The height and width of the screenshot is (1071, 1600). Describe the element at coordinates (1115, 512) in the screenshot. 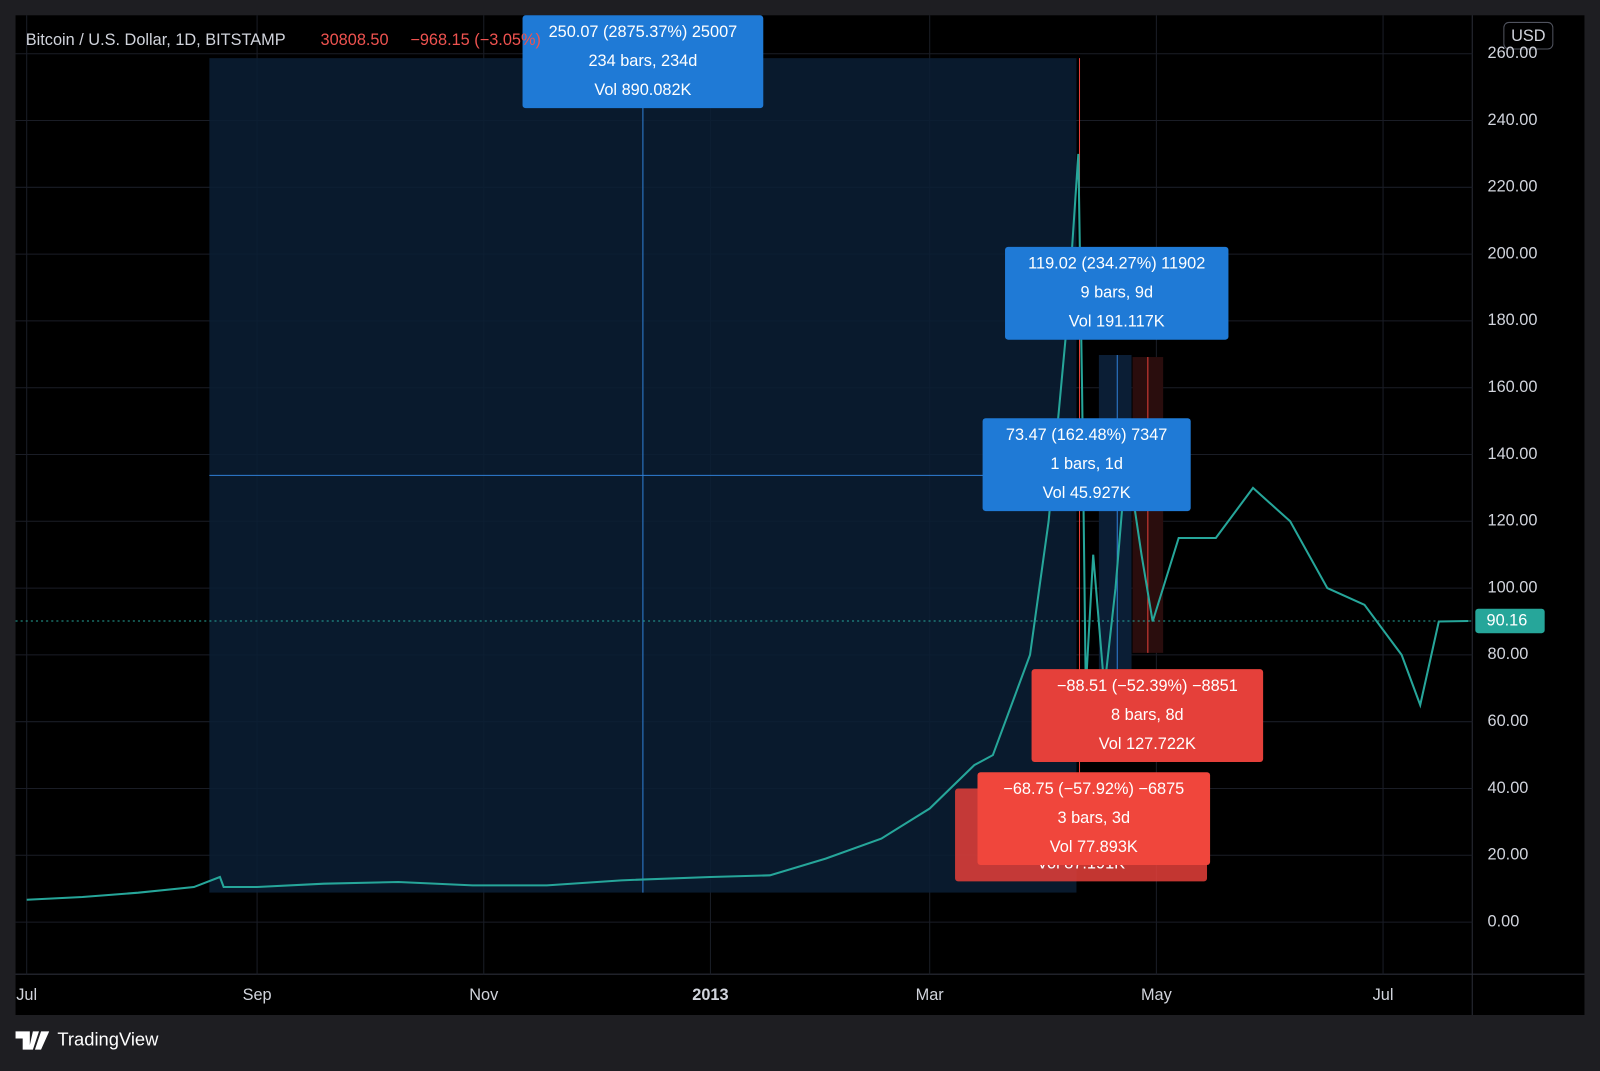

I see `range-shade` at that location.